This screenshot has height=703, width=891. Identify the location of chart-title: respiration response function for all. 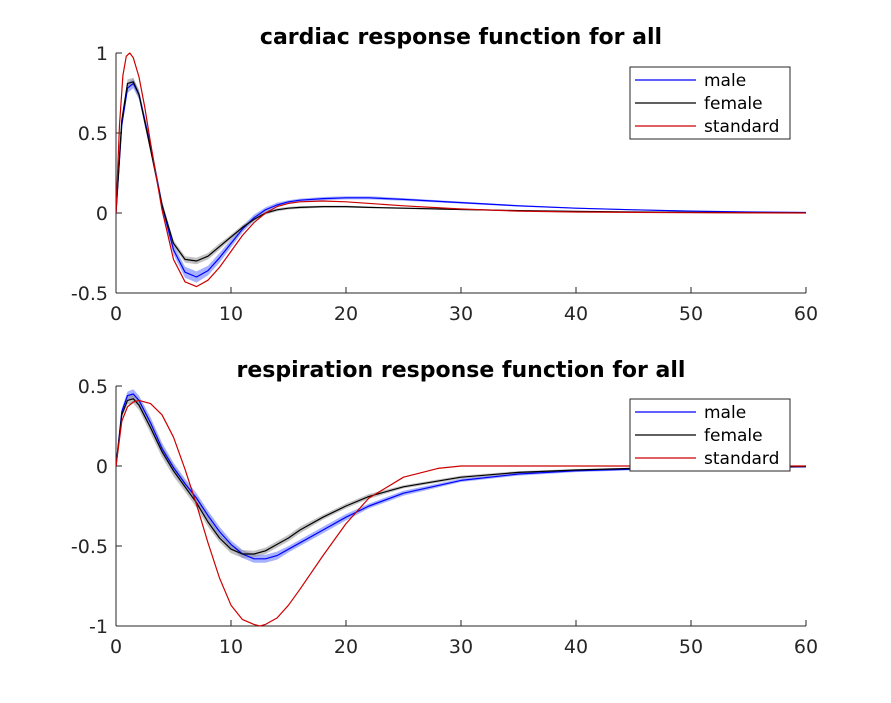
(461, 370).